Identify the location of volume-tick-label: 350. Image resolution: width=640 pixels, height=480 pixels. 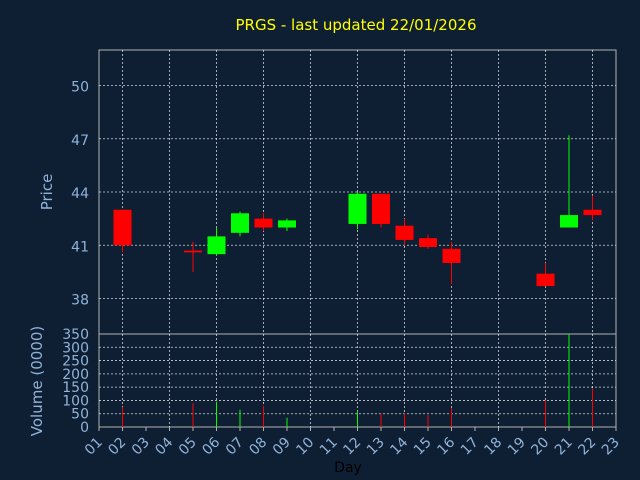
(75, 335).